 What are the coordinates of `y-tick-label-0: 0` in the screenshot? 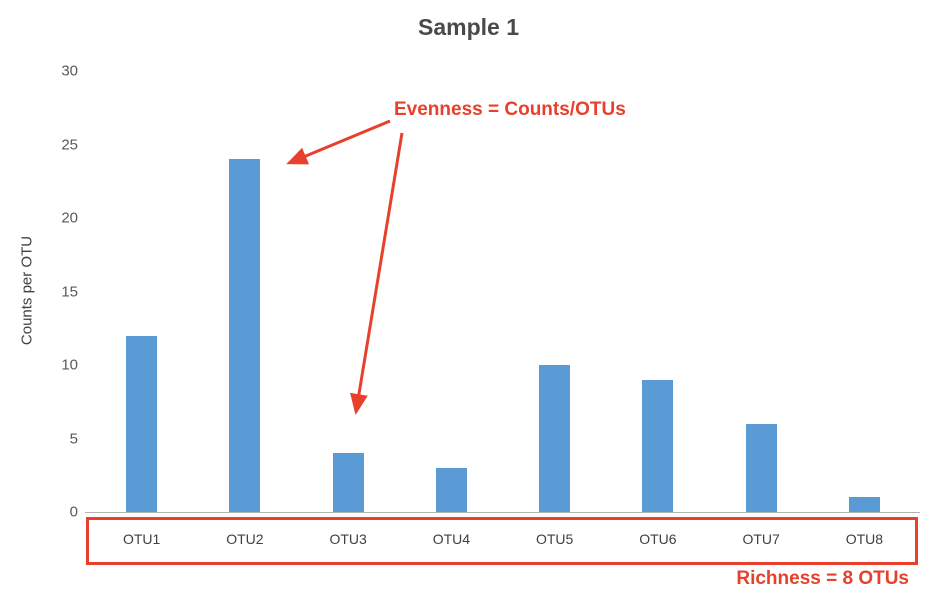 It's located at (73, 512).